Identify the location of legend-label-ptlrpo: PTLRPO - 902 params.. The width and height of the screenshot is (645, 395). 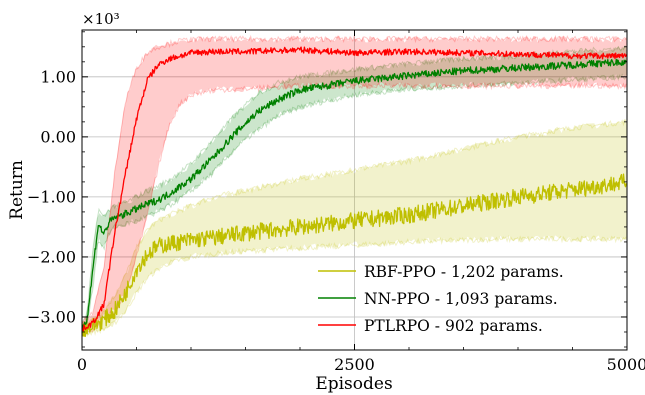
(453, 326).